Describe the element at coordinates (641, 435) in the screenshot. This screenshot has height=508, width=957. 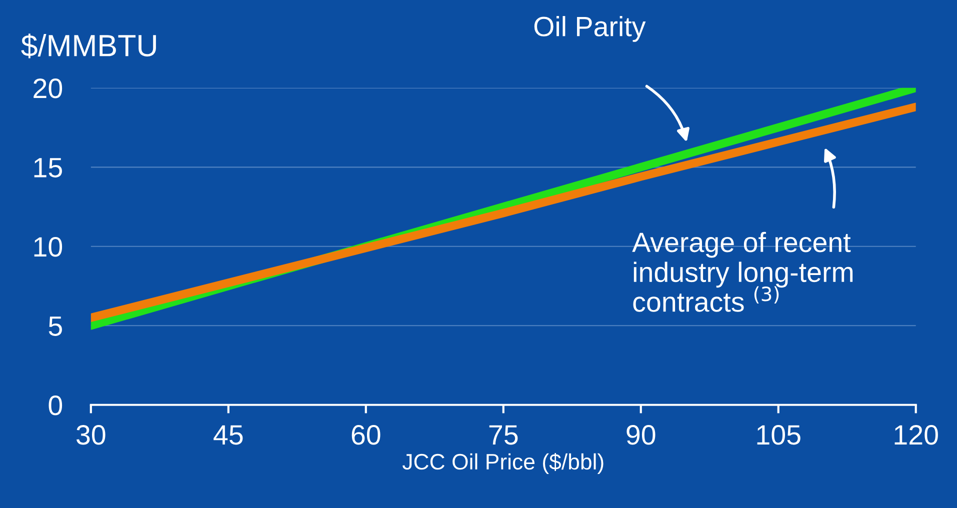
I see `x-tick-label: 90` at that location.